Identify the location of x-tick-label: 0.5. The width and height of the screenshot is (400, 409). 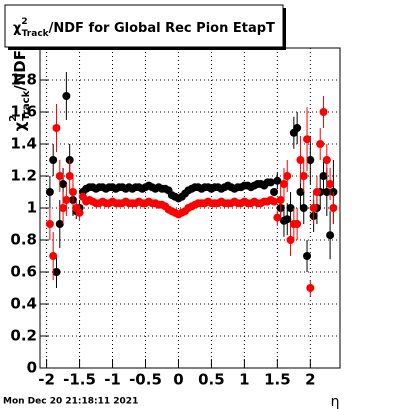
(211, 380).